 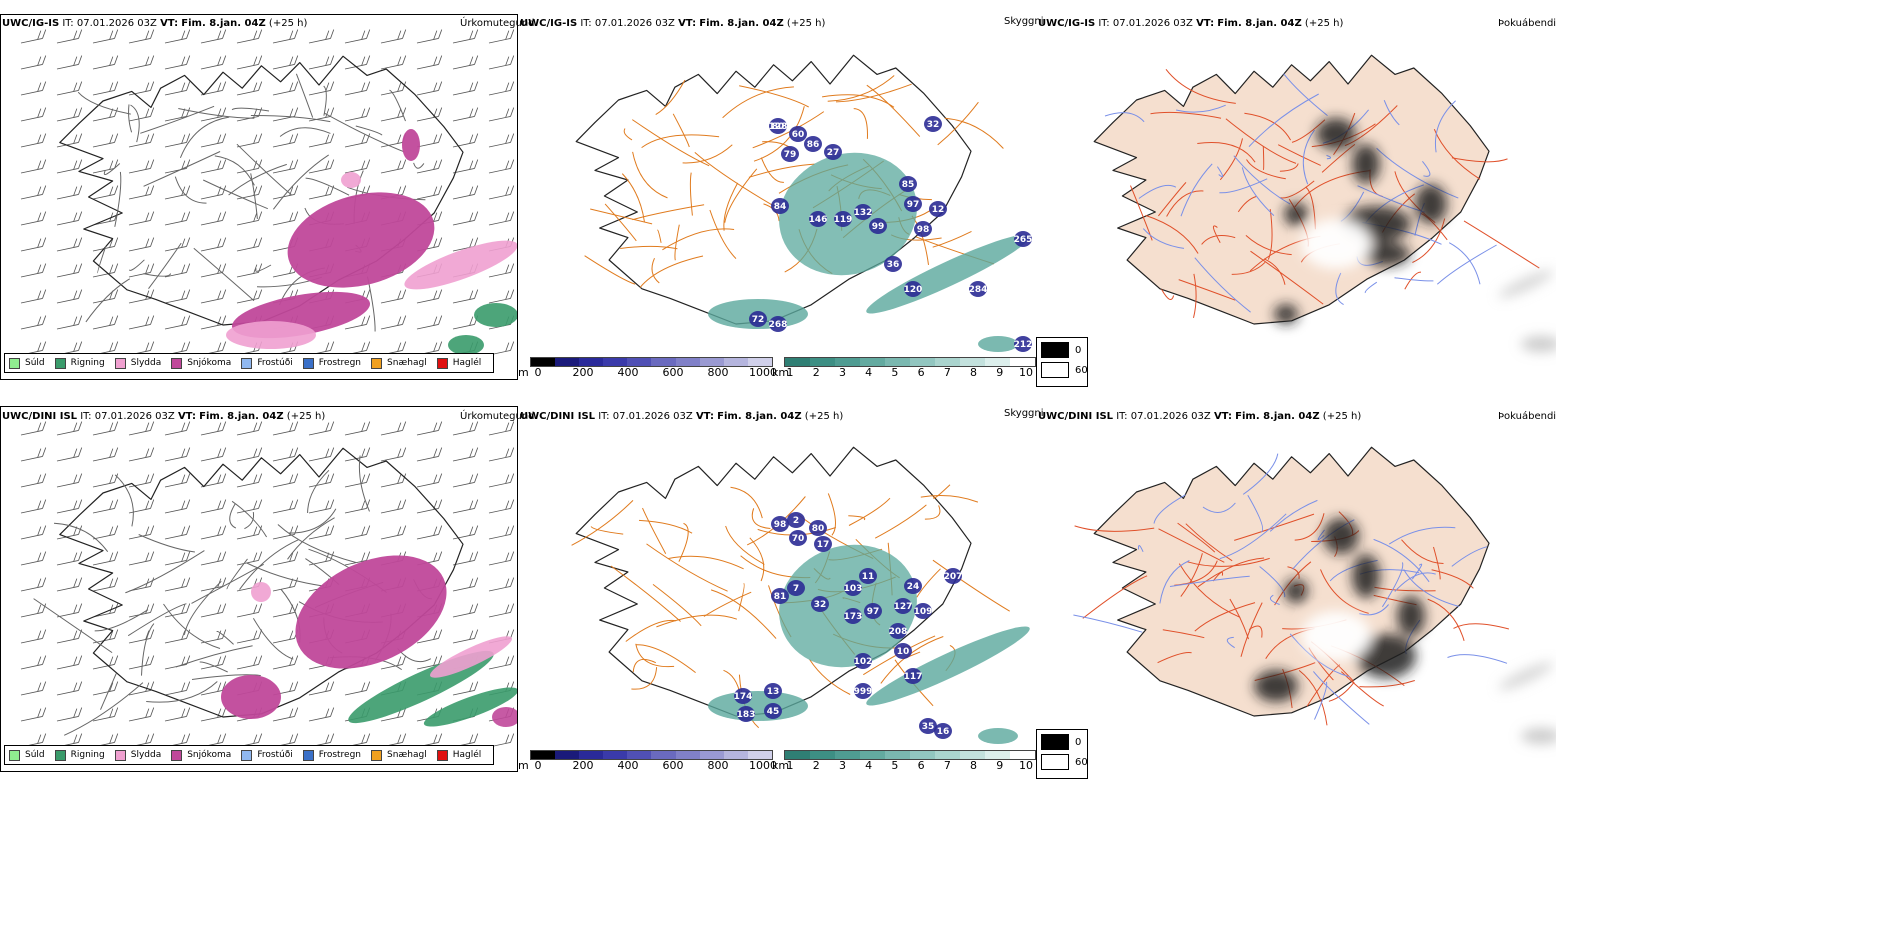 What do you see at coordinates (773, 189) in the screenshot?
I see `iceland-outline` at bounding box center [773, 189].